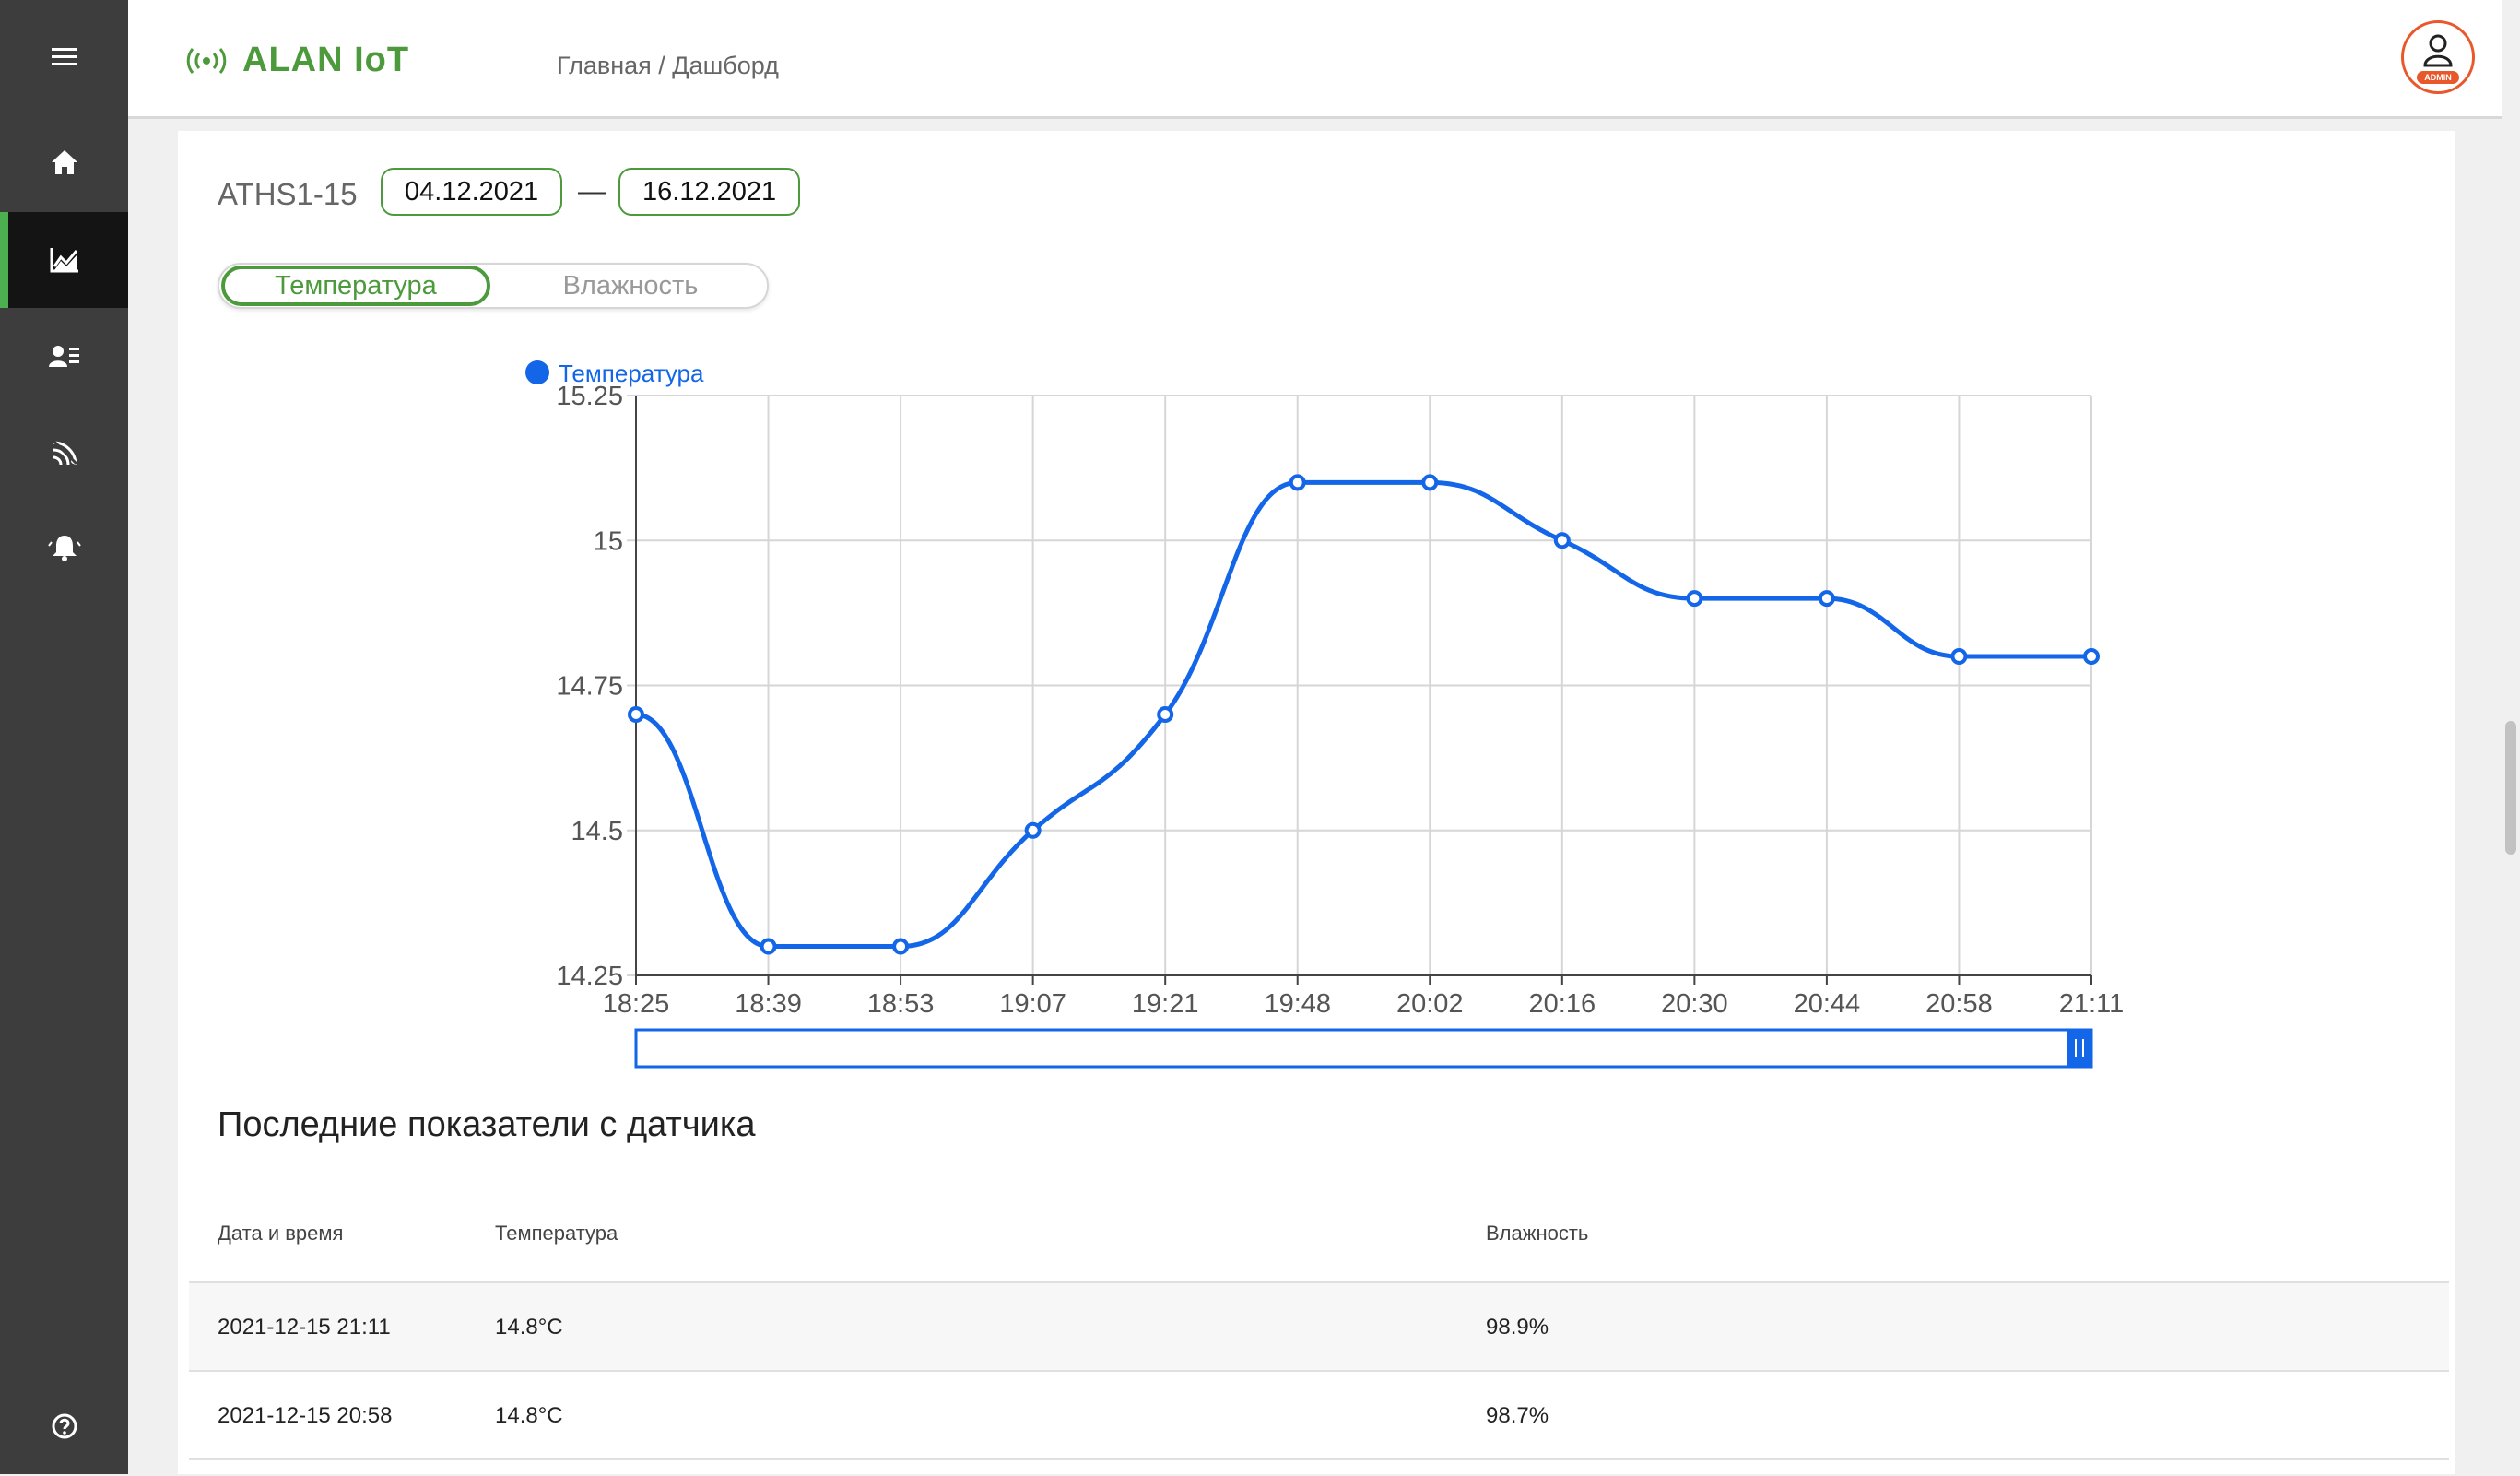 This screenshot has height=1476, width=2520. Describe the element at coordinates (1165, 1004) in the screenshot. I see `x-tick-label: 19:21` at that location.